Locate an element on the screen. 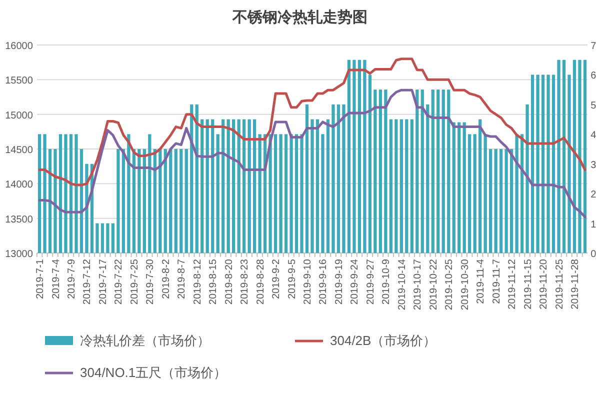 The width and height of the screenshot is (600, 400). x-tick-label: 2019-9-19 is located at coordinates (339, 281).